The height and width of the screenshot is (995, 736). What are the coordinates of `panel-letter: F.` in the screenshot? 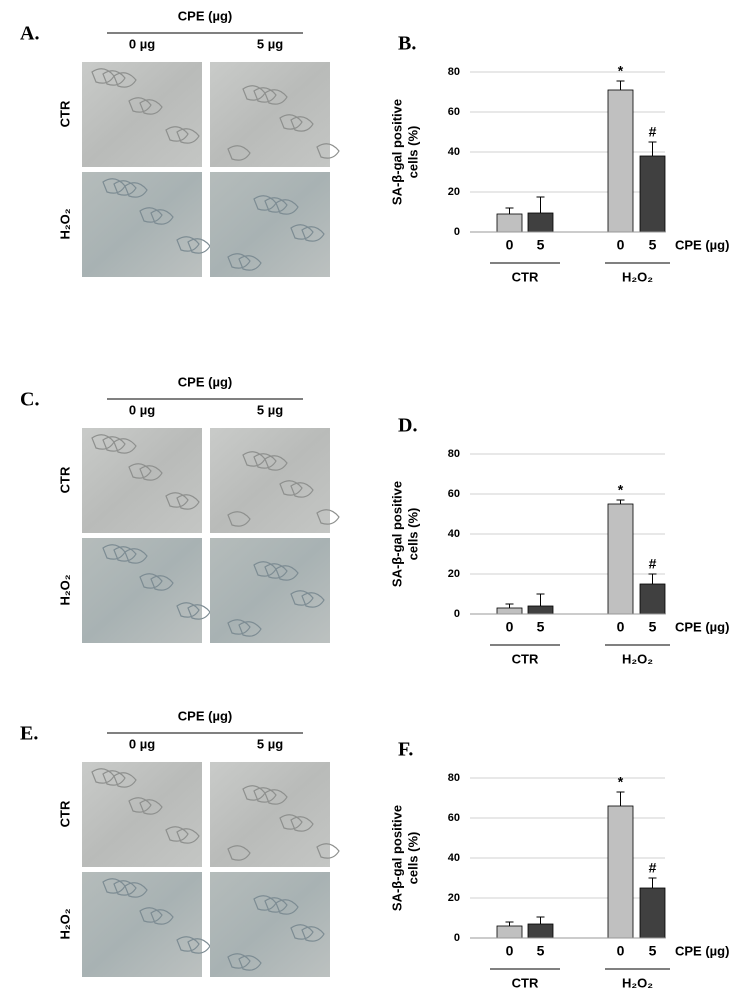 It's located at (405, 750).